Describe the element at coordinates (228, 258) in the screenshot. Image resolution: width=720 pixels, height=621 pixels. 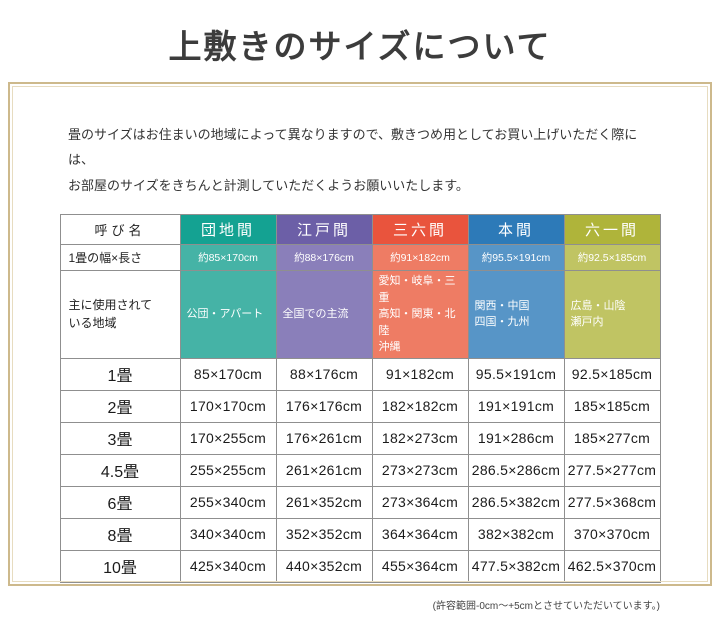
I see `width-length-cell: 約85×170cm` at that location.